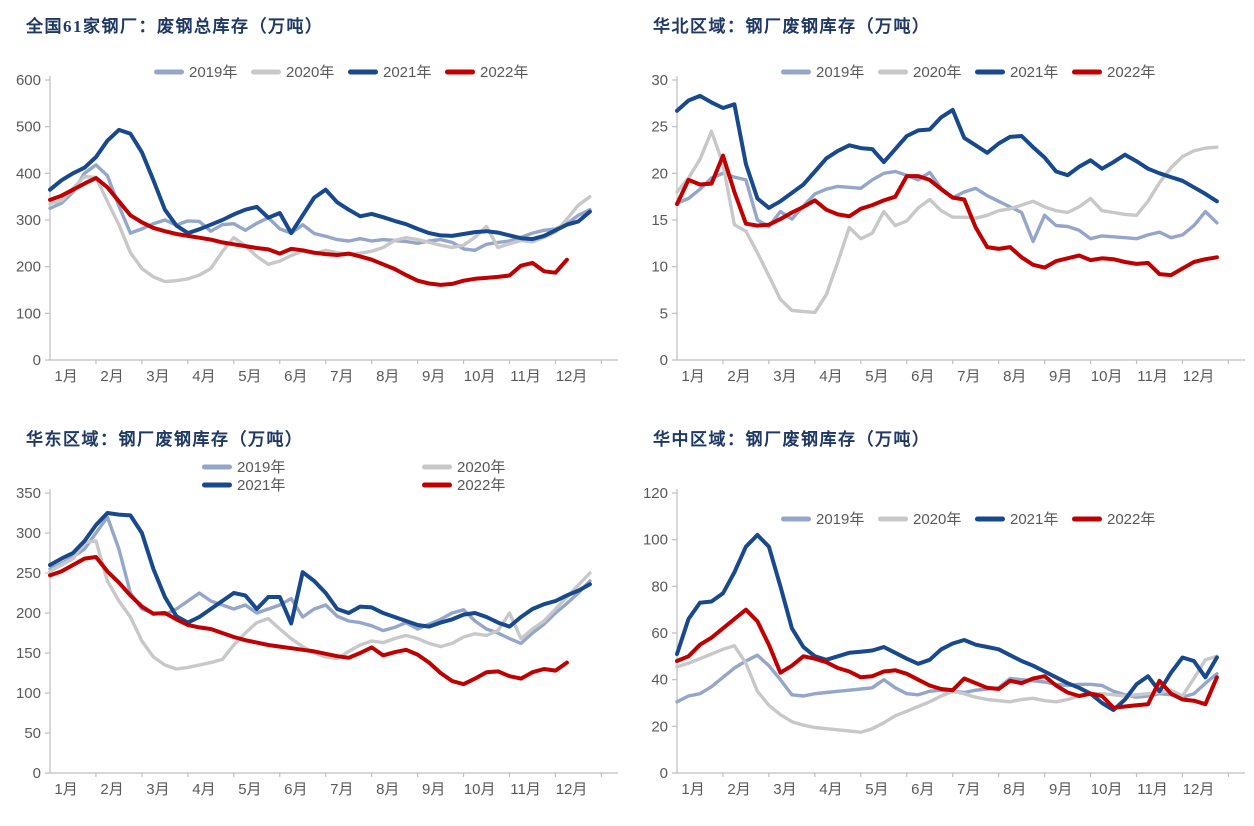 Image resolution: width=1254 pixels, height=826 pixels. Describe the element at coordinates (28, 127) in the screenshot. I see `y-tick-label: 500` at that location.